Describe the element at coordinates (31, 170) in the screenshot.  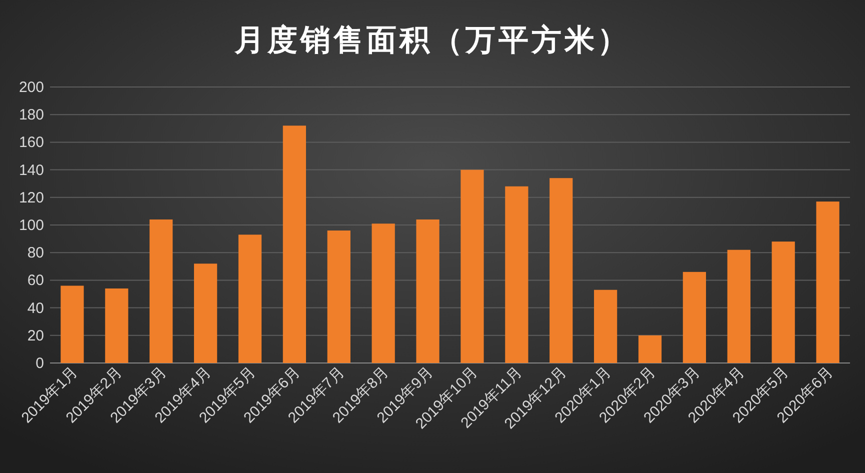
I see `y-tick-label: 140` at that location.